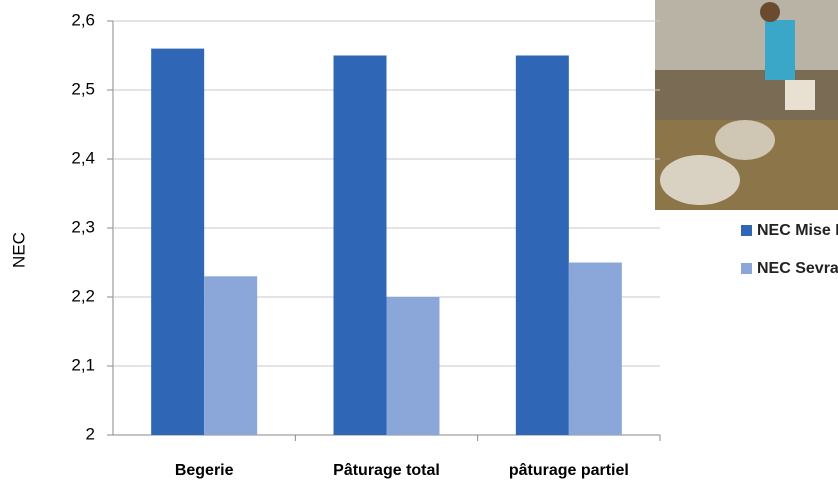 This screenshot has width=838, height=486. I want to click on y-tick-label: 2, so click(90, 433).